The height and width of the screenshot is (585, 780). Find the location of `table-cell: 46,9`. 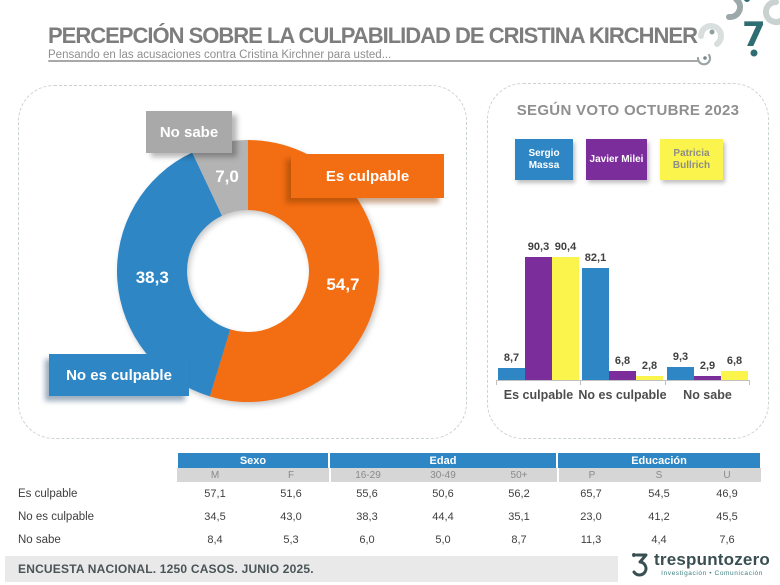

table-cell: 46,9 is located at coordinates (727, 493).